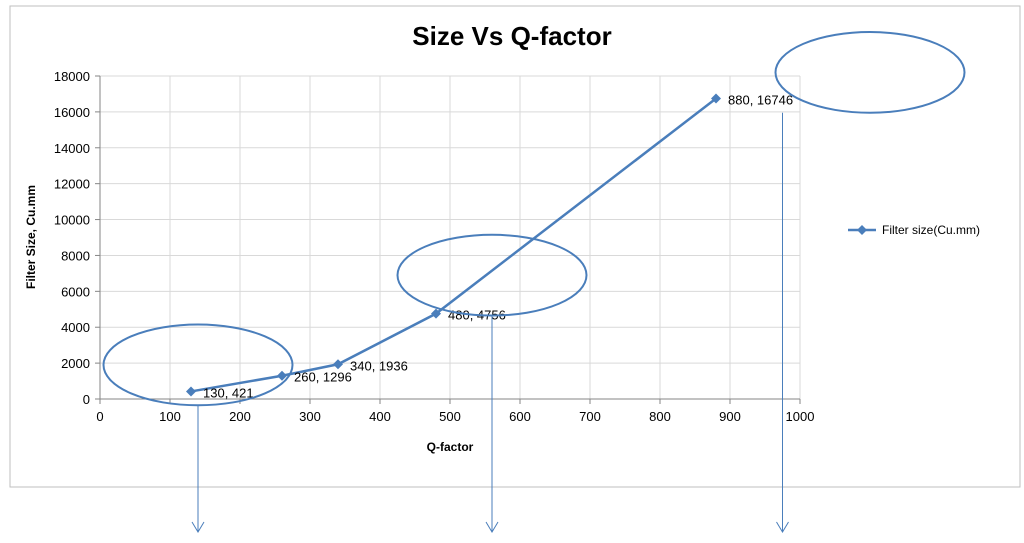  Describe the element at coordinates (800, 416) in the screenshot. I see `x-tick-label: 1000` at that location.